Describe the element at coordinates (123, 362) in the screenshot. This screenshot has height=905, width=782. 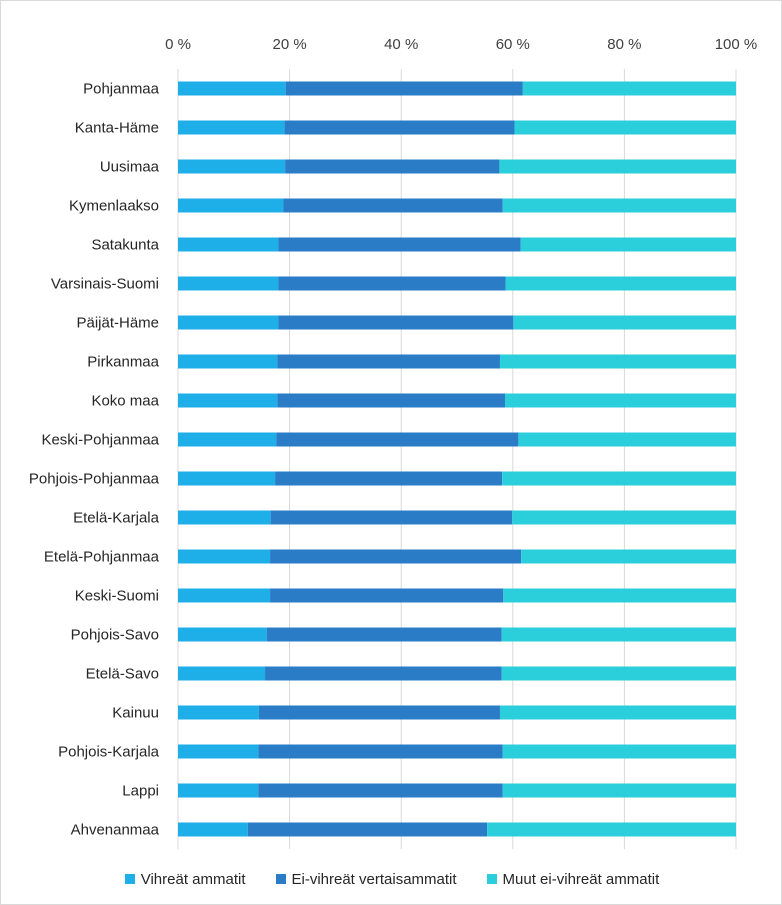
I see `category-label: Pirkanmaa` at that location.